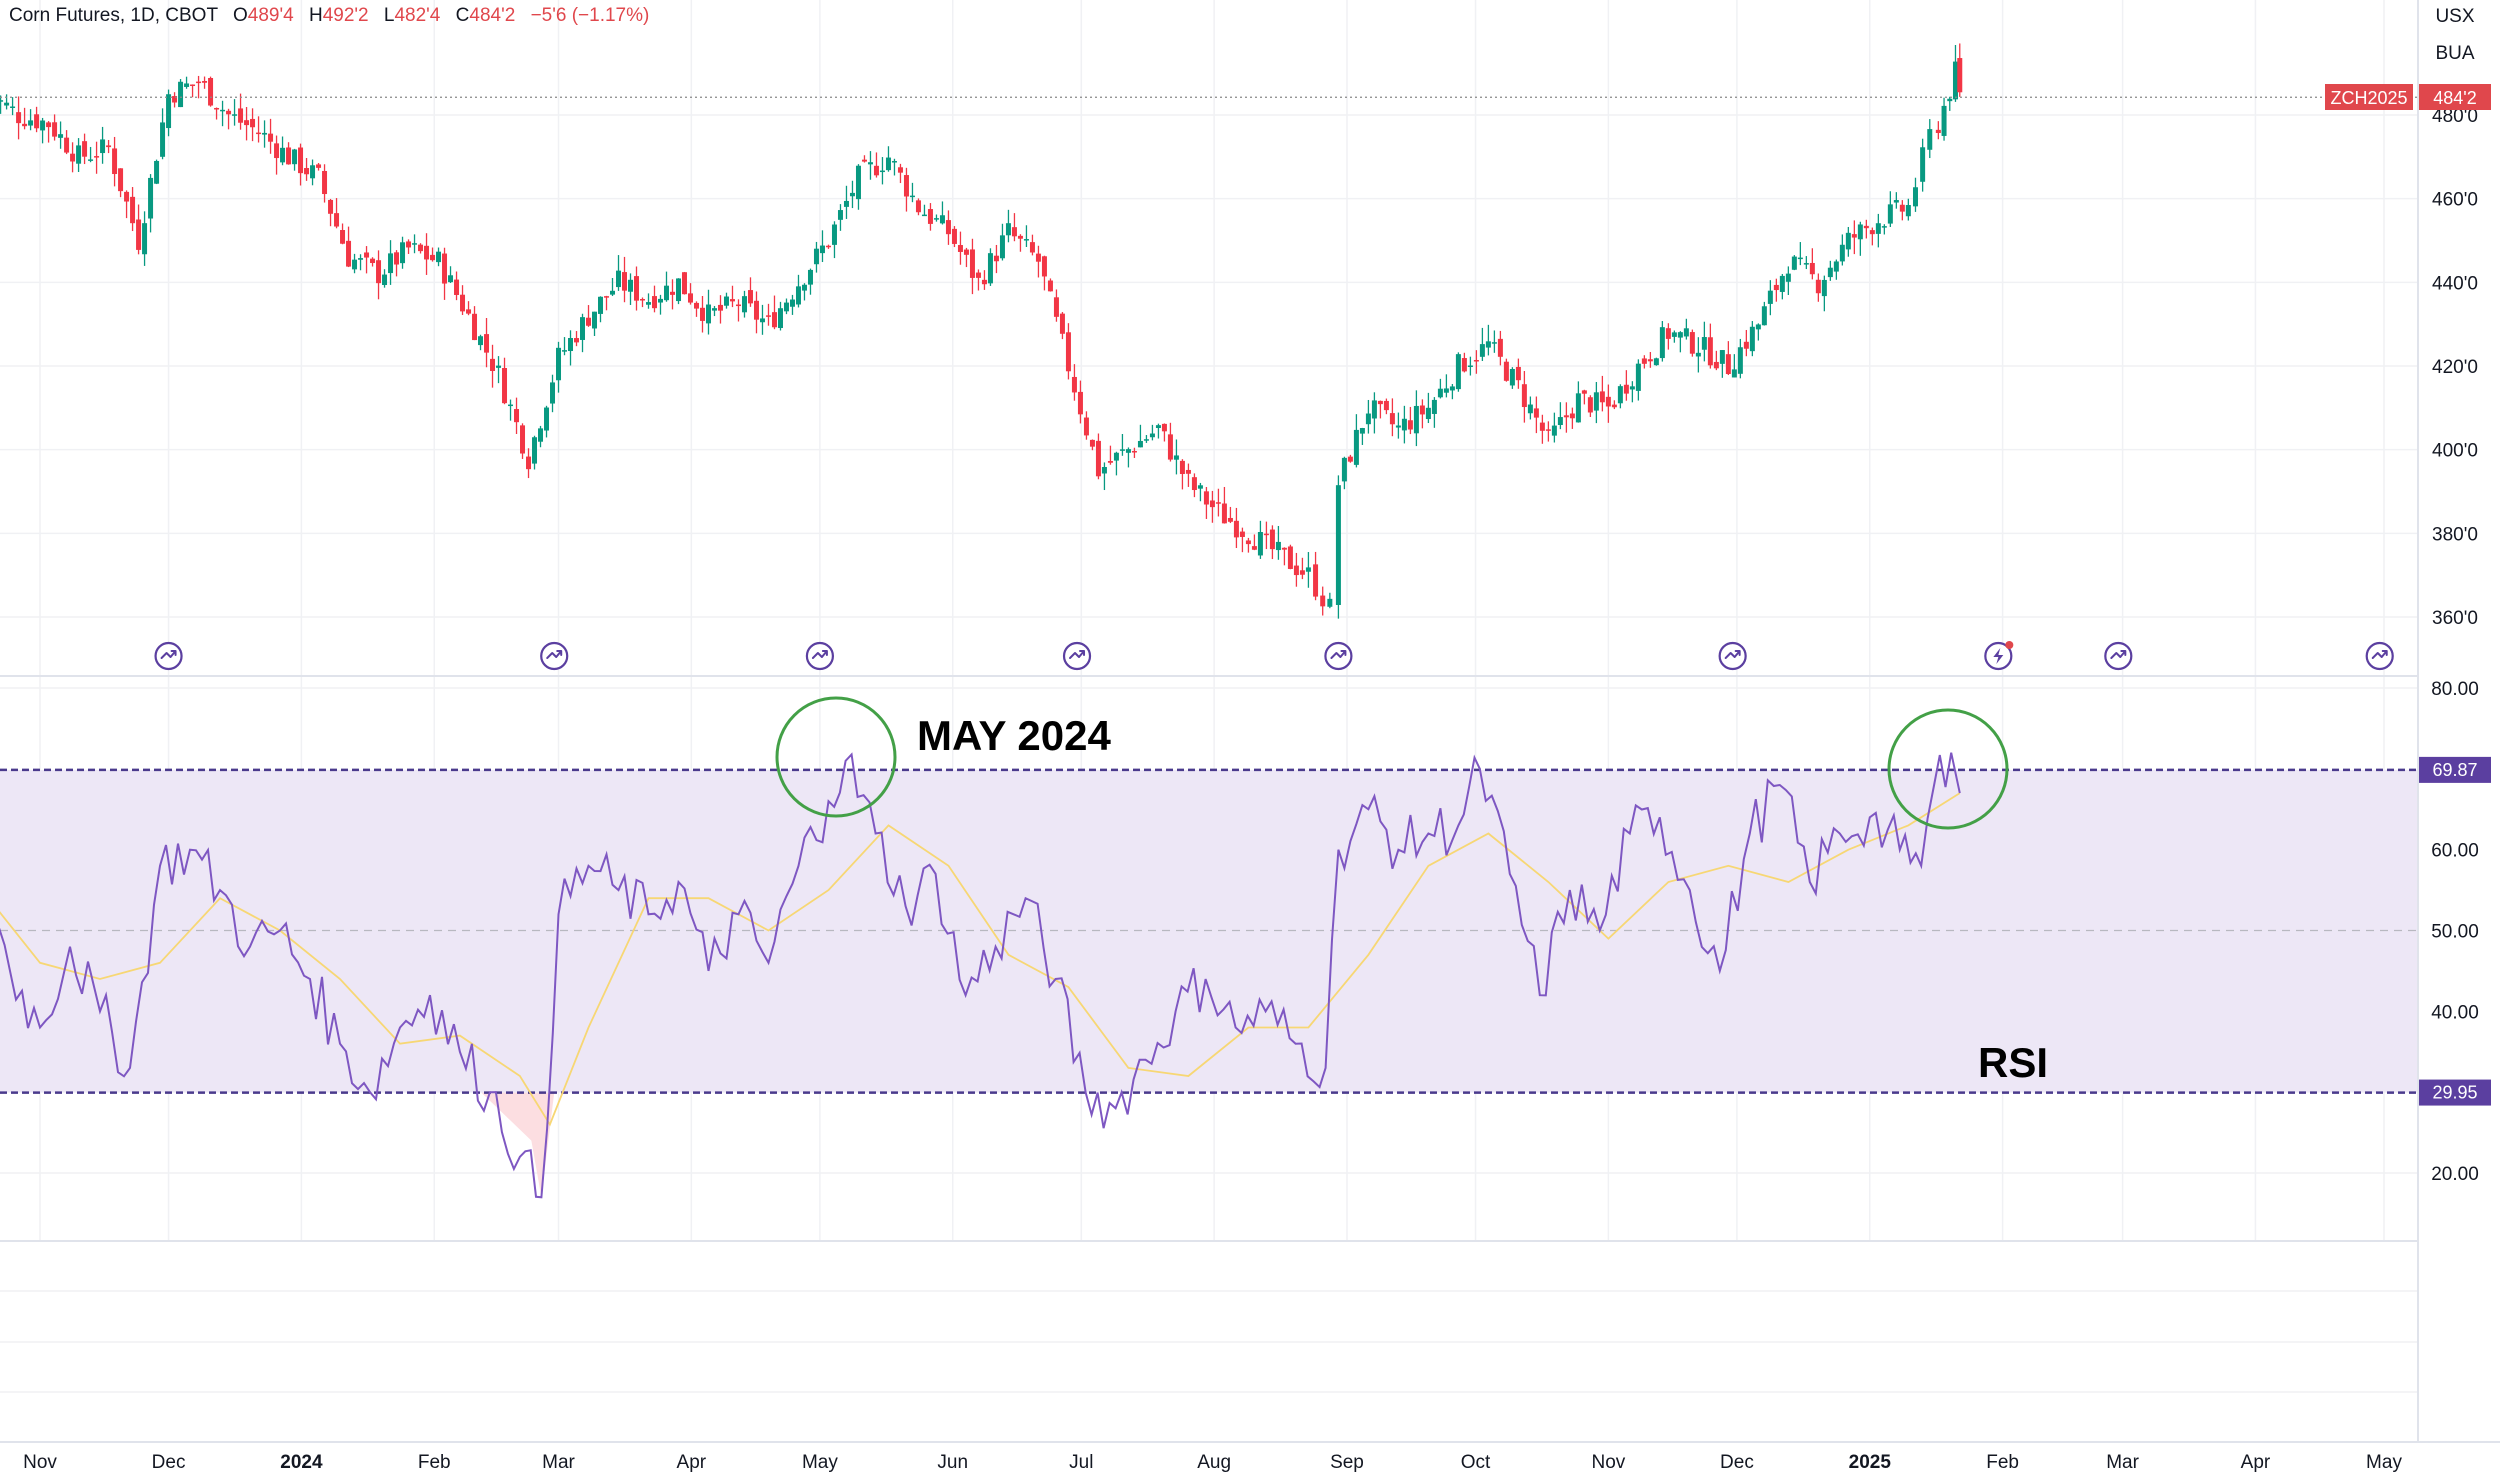  I want to click on time-tick-label: Jul, so click(1081, 1462).